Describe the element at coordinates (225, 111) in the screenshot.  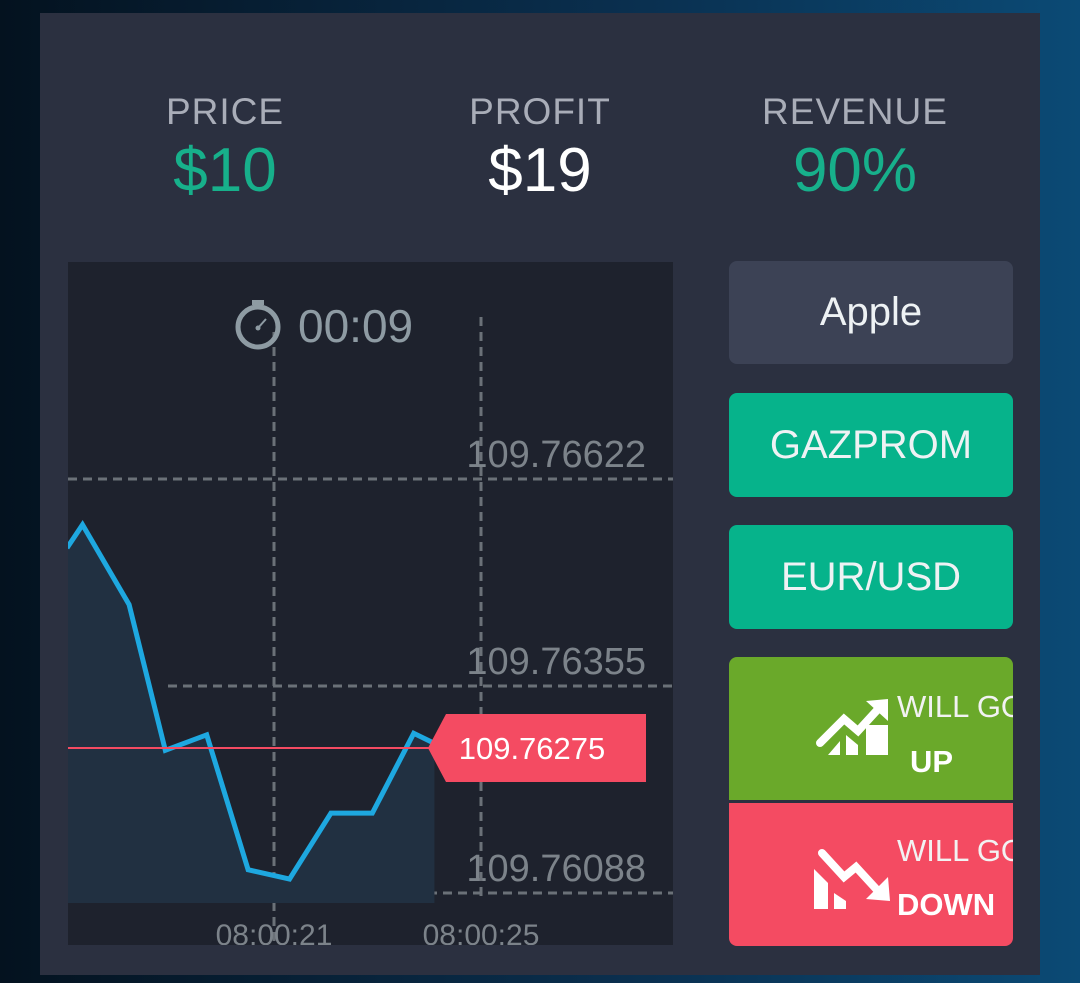
I see `price-label: PRICE` at that location.